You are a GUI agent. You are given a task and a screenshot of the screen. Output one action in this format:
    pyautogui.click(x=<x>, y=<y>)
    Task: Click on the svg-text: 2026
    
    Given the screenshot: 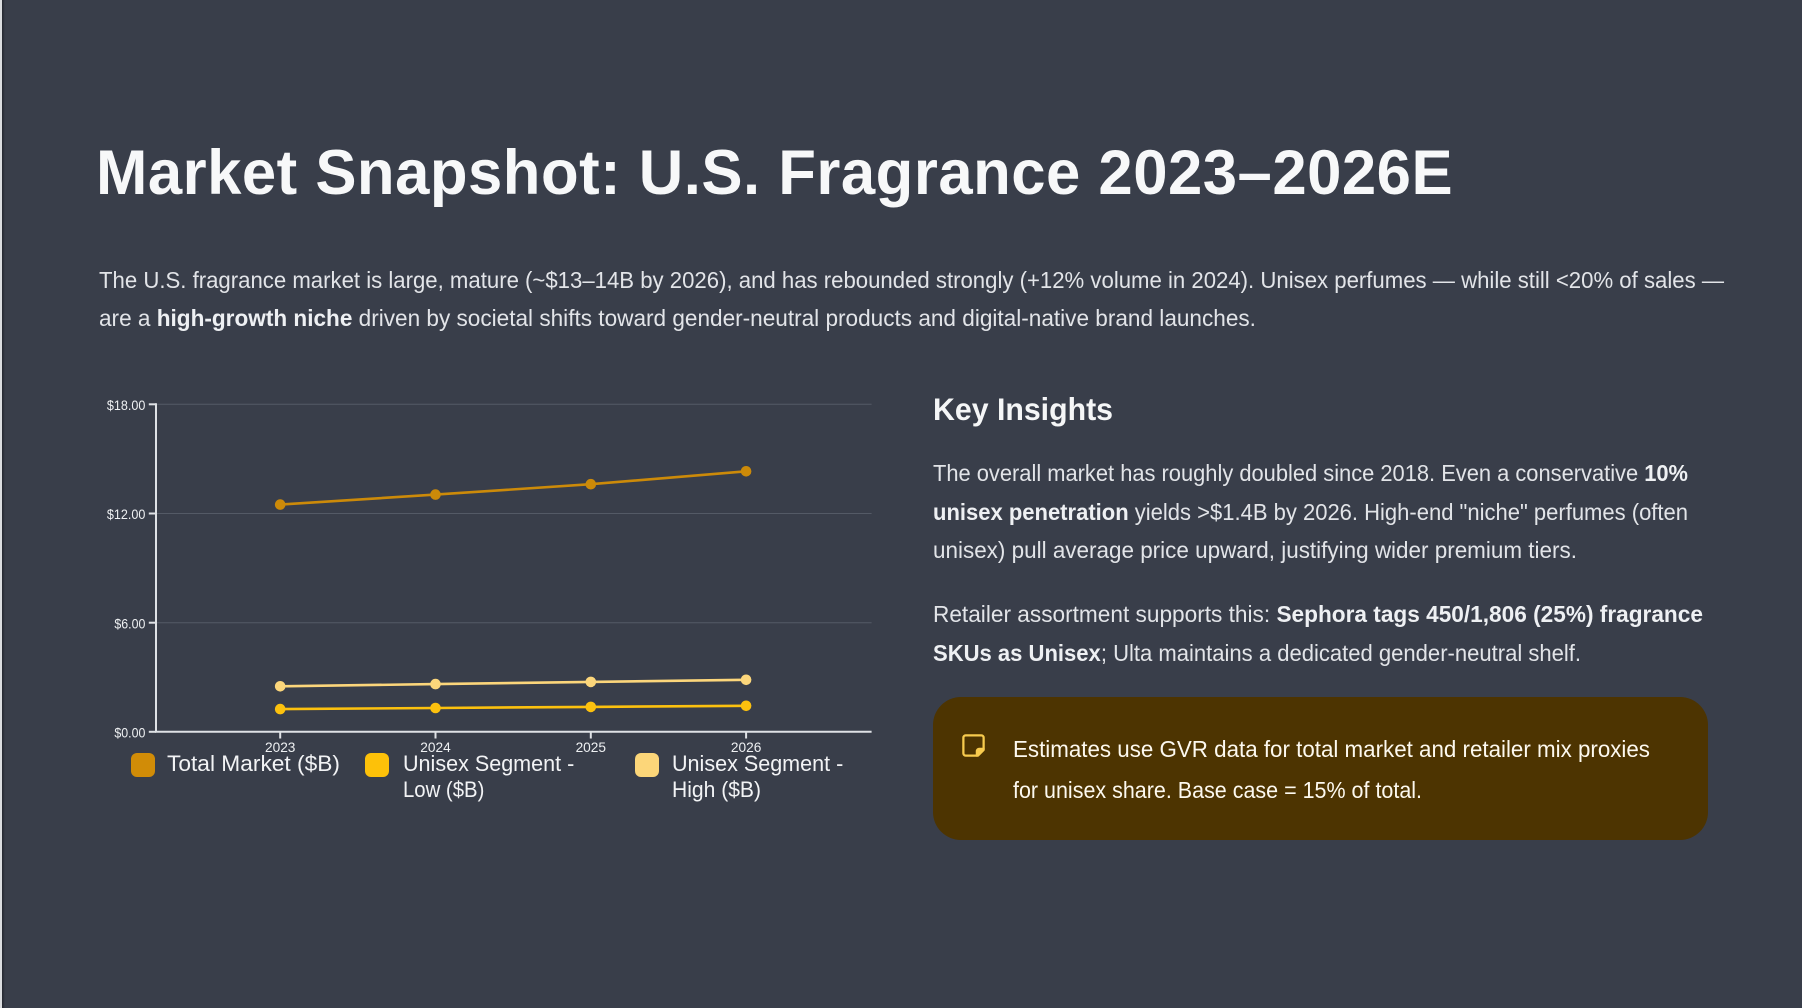 What is the action you would take?
    pyautogui.click(x=746, y=747)
    